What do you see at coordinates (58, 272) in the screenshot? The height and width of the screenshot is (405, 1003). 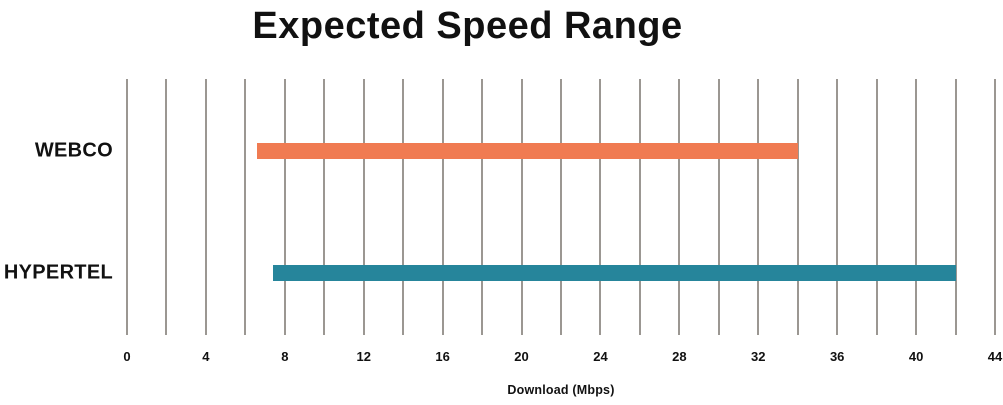 I see `category-label-hypertel: HYPERTEL` at bounding box center [58, 272].